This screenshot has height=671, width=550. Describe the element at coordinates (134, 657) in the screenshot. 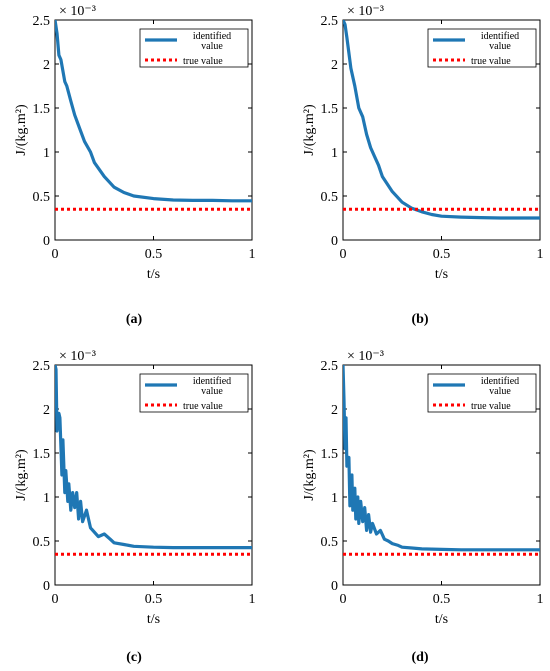

I see `caption-c: (c)` at that location.